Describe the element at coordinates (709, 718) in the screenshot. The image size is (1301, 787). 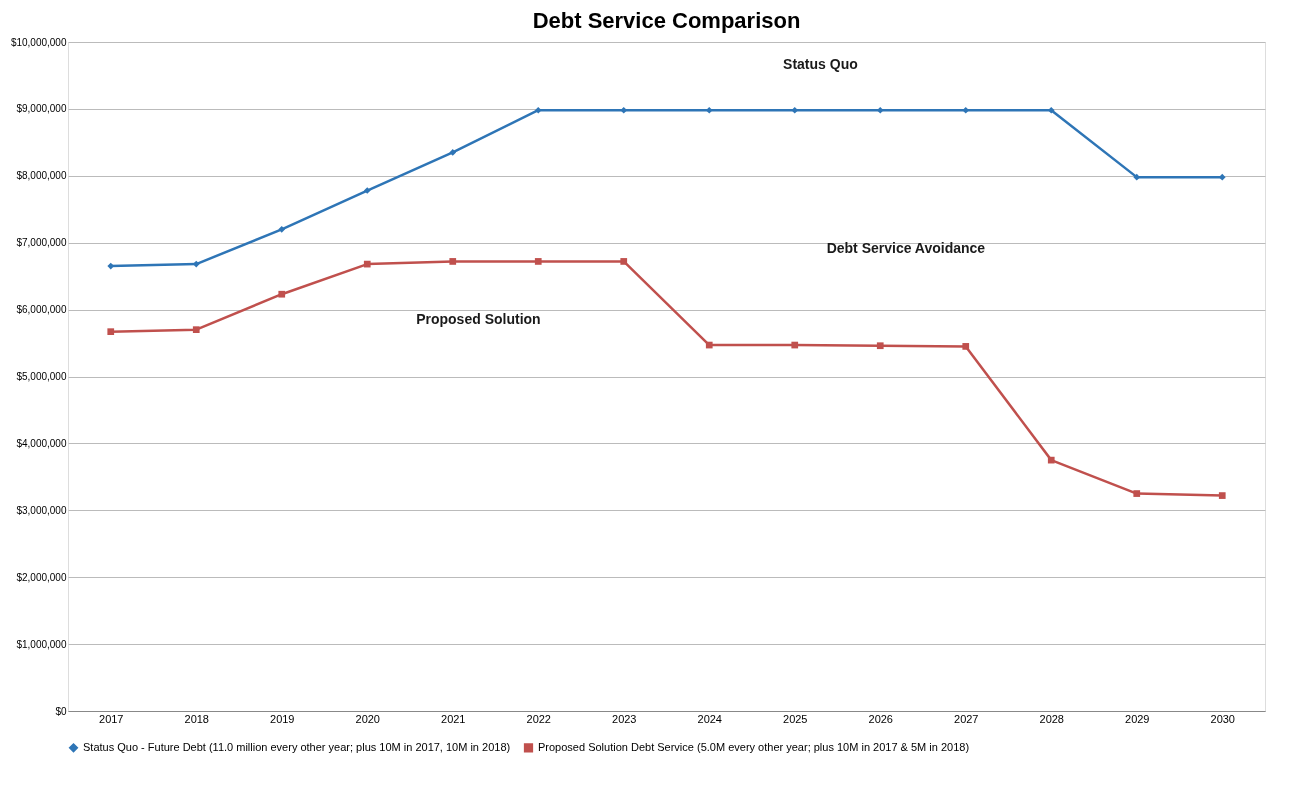
I see `x-tick-label: 2024` at that location.